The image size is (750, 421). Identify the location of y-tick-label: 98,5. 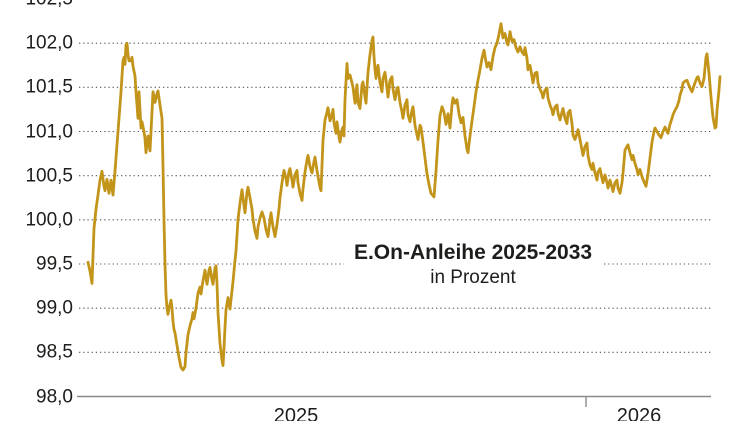
(54, 352).